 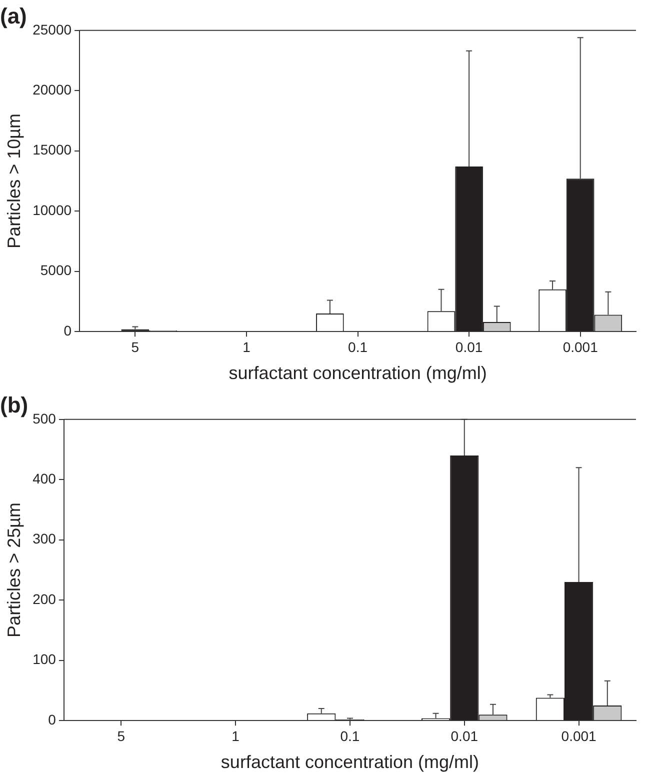 What do you see at coordinates (52, 90) in the screenshot?
I see `y-tick-label: 20000` at bounding box center [52, 90].